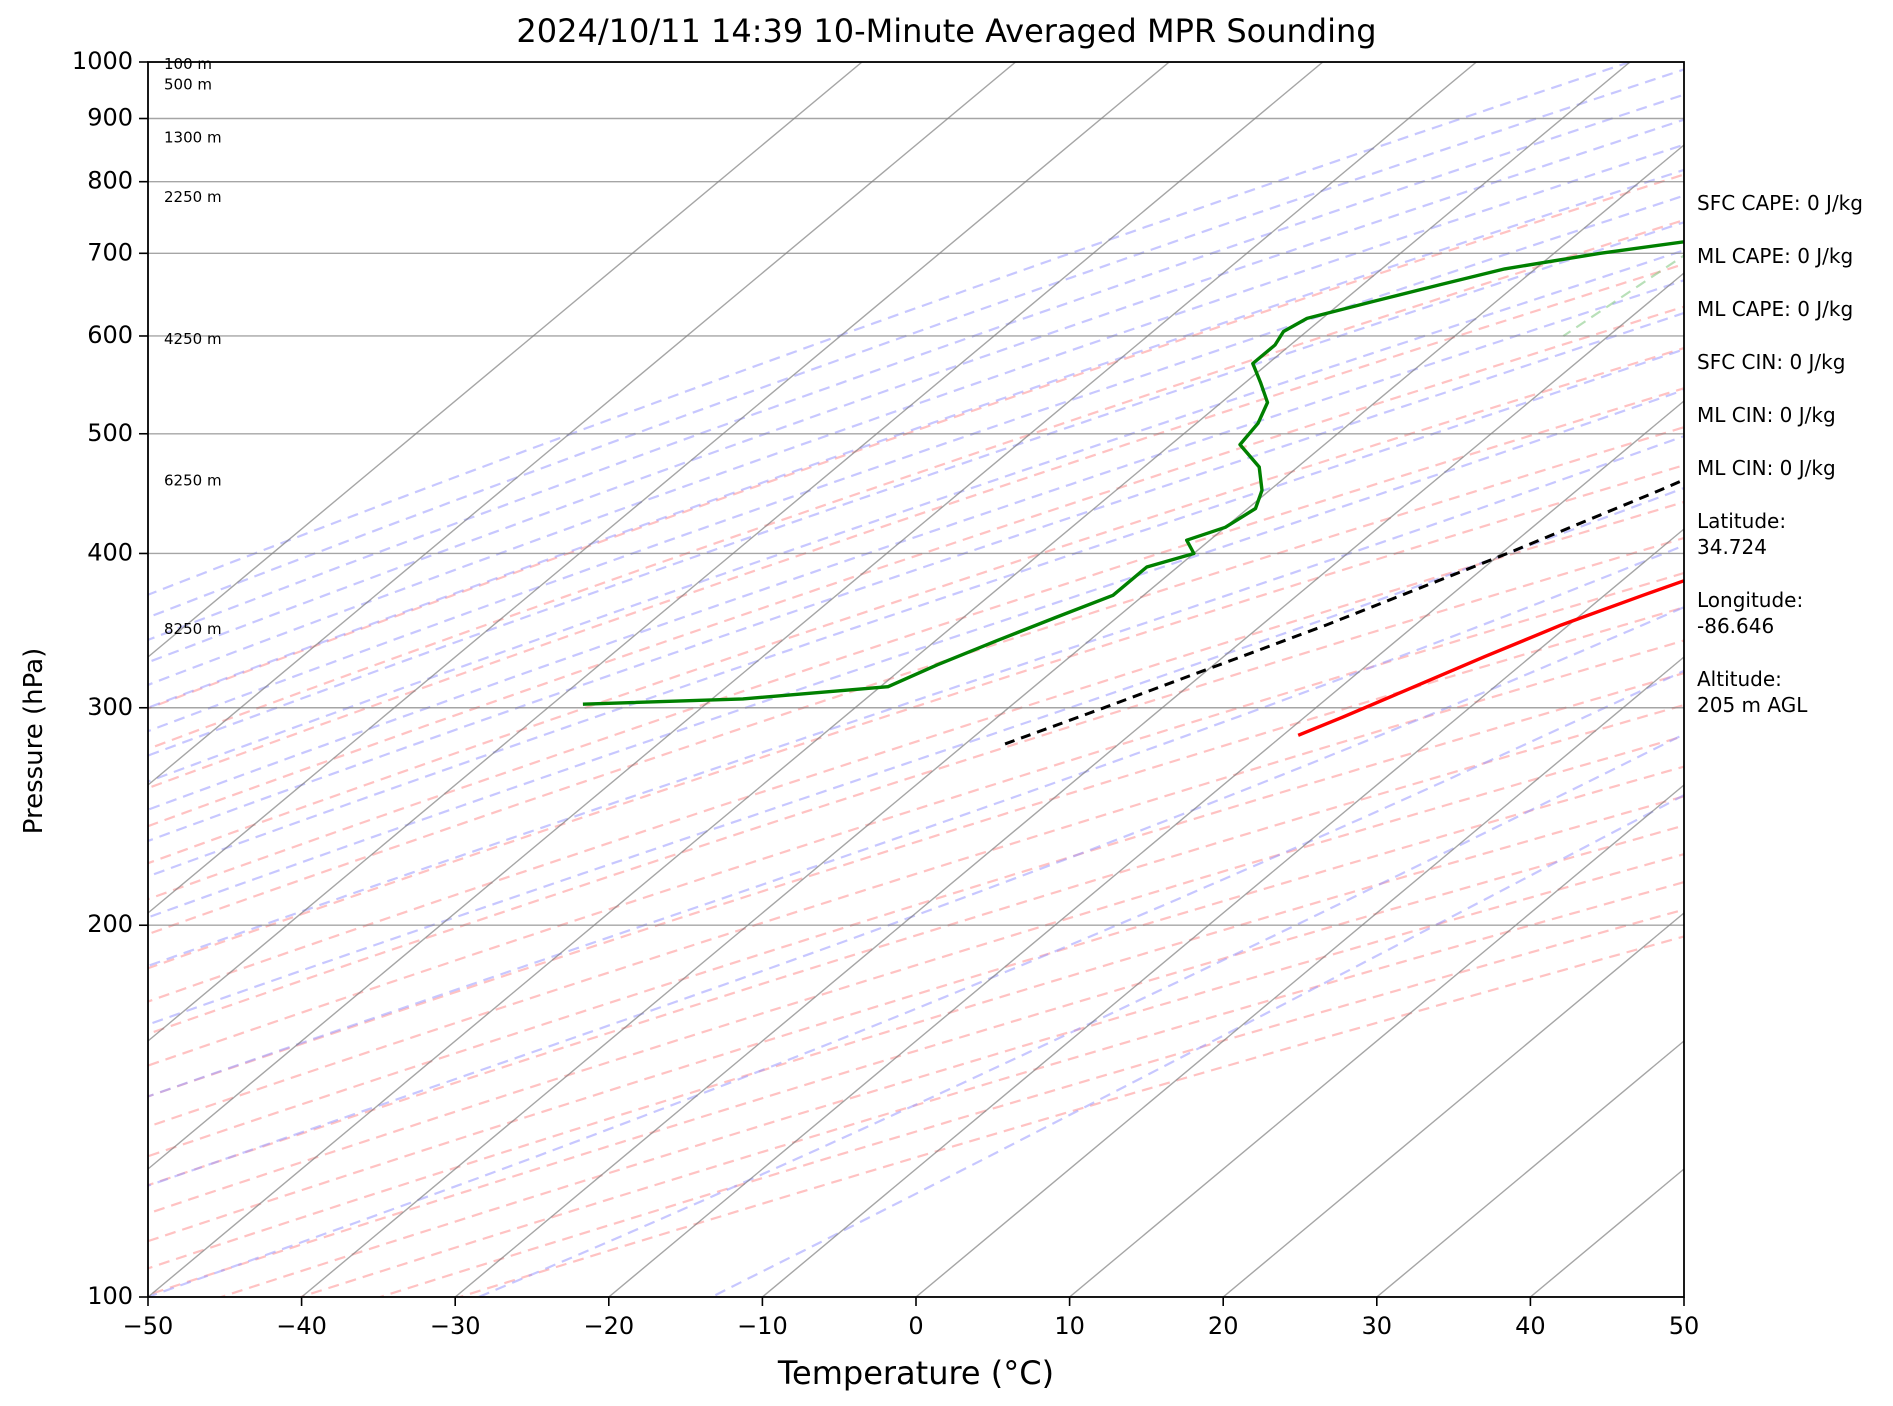 Image resolution: width=1893 pixels, height=1406 pixels. What do you see at coordinates (188, 64) in the screenshot?
I see `height-label: 100 m` at bounding box center [188, 64].